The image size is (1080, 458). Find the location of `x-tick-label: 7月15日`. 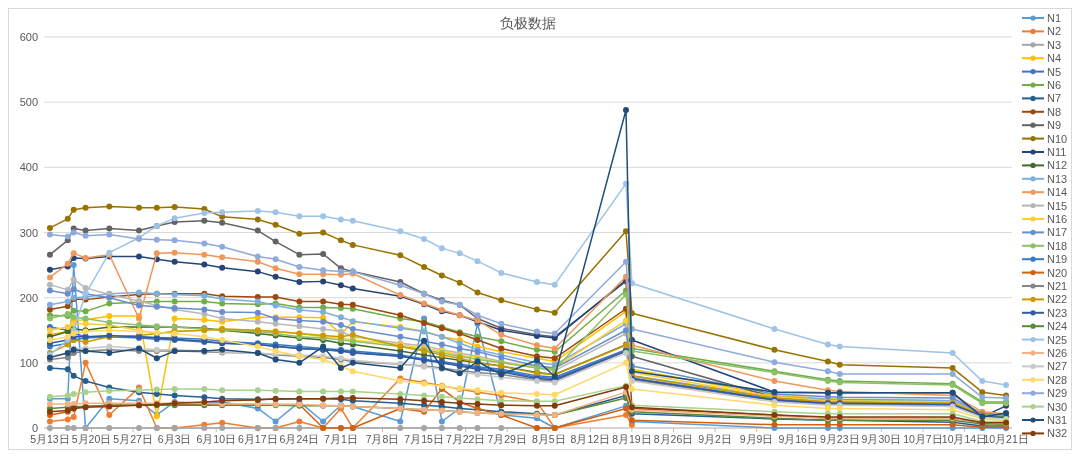

x-tick-label: 7月15日 is located at coordinates (424, 439).